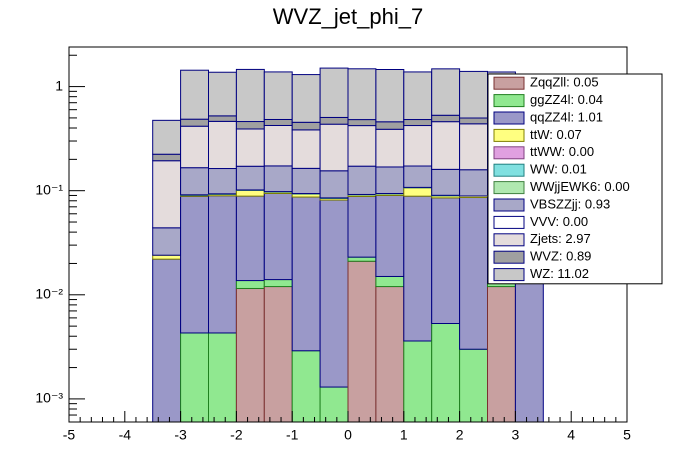 This screenshot has width=696, height=472. Describe the element at coordinates (580, 186) in the screenshot. I see `legend-label: WWjjEWK6: 0.00` at that location.